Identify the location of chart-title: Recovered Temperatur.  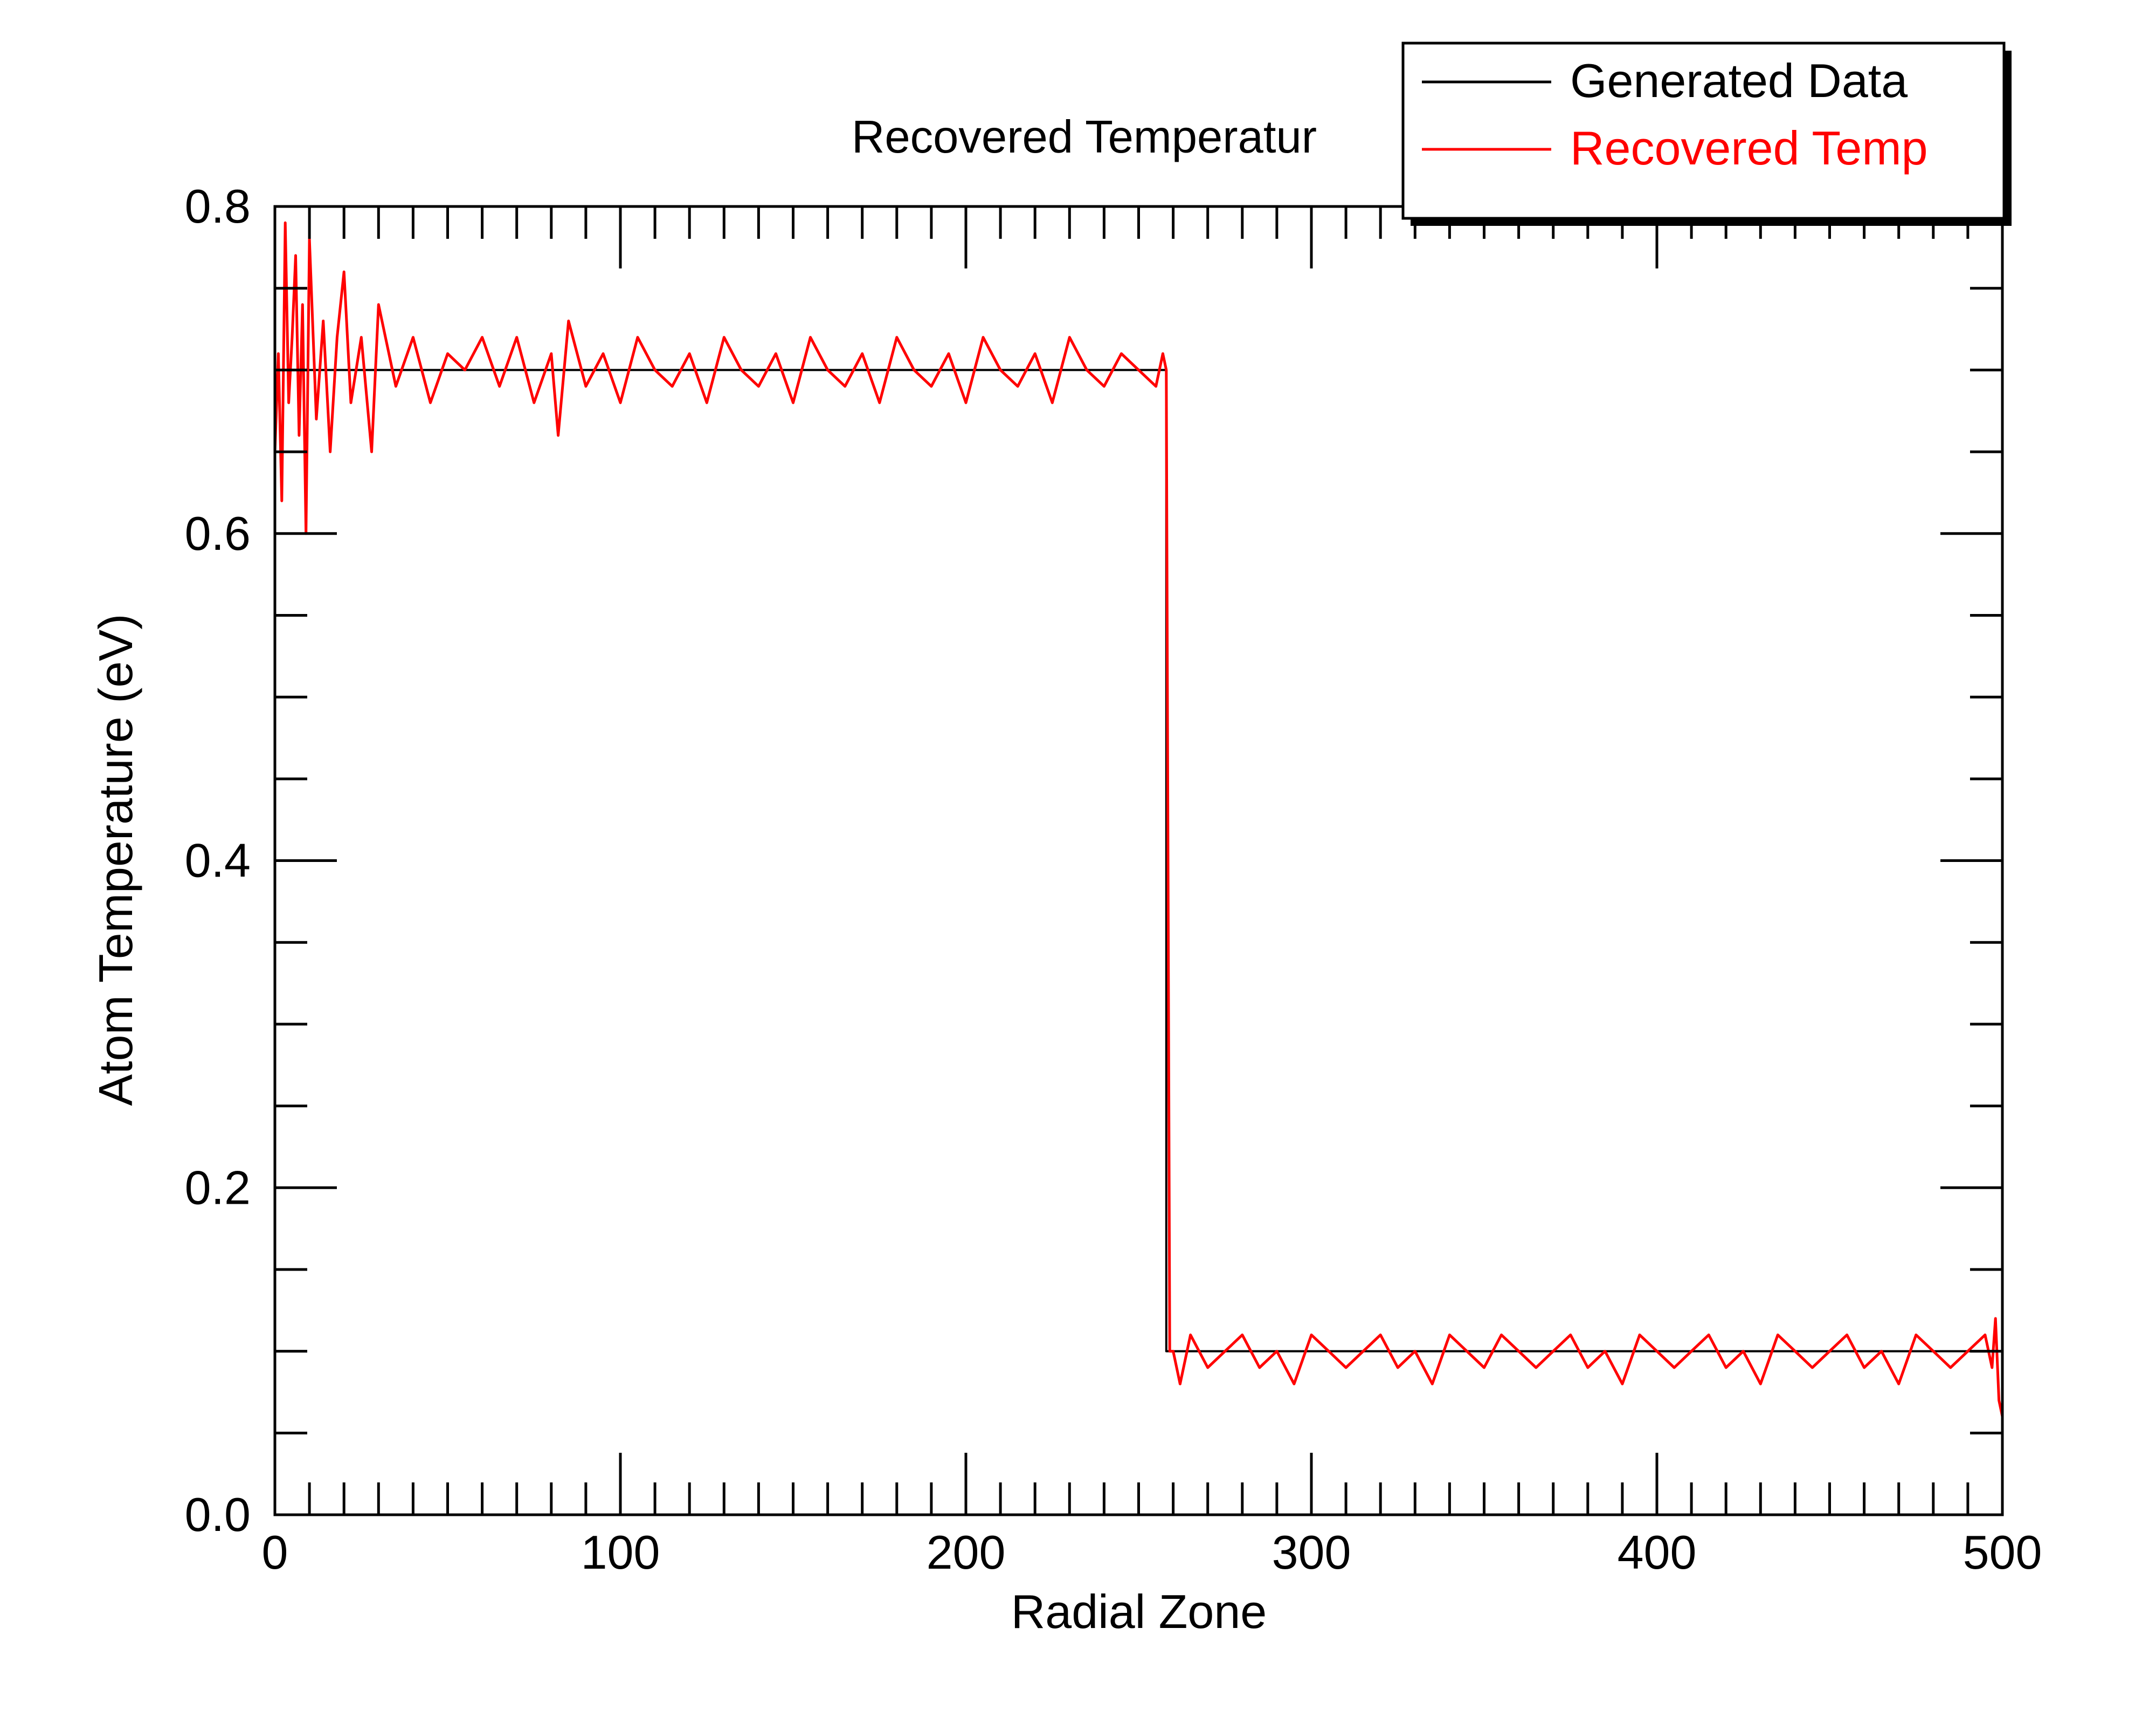
(1084, 137).